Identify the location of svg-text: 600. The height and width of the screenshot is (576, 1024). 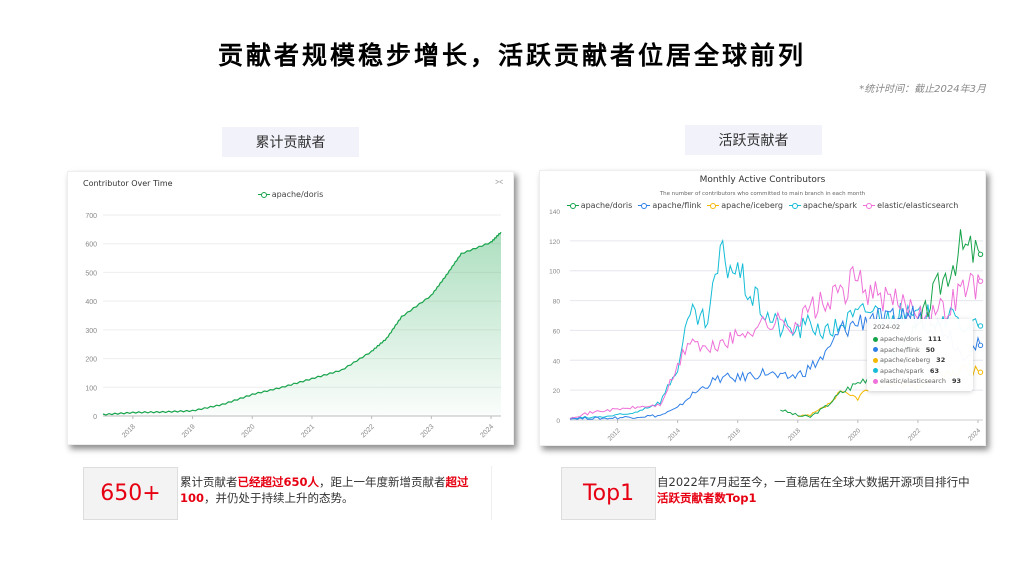
(91, 245).